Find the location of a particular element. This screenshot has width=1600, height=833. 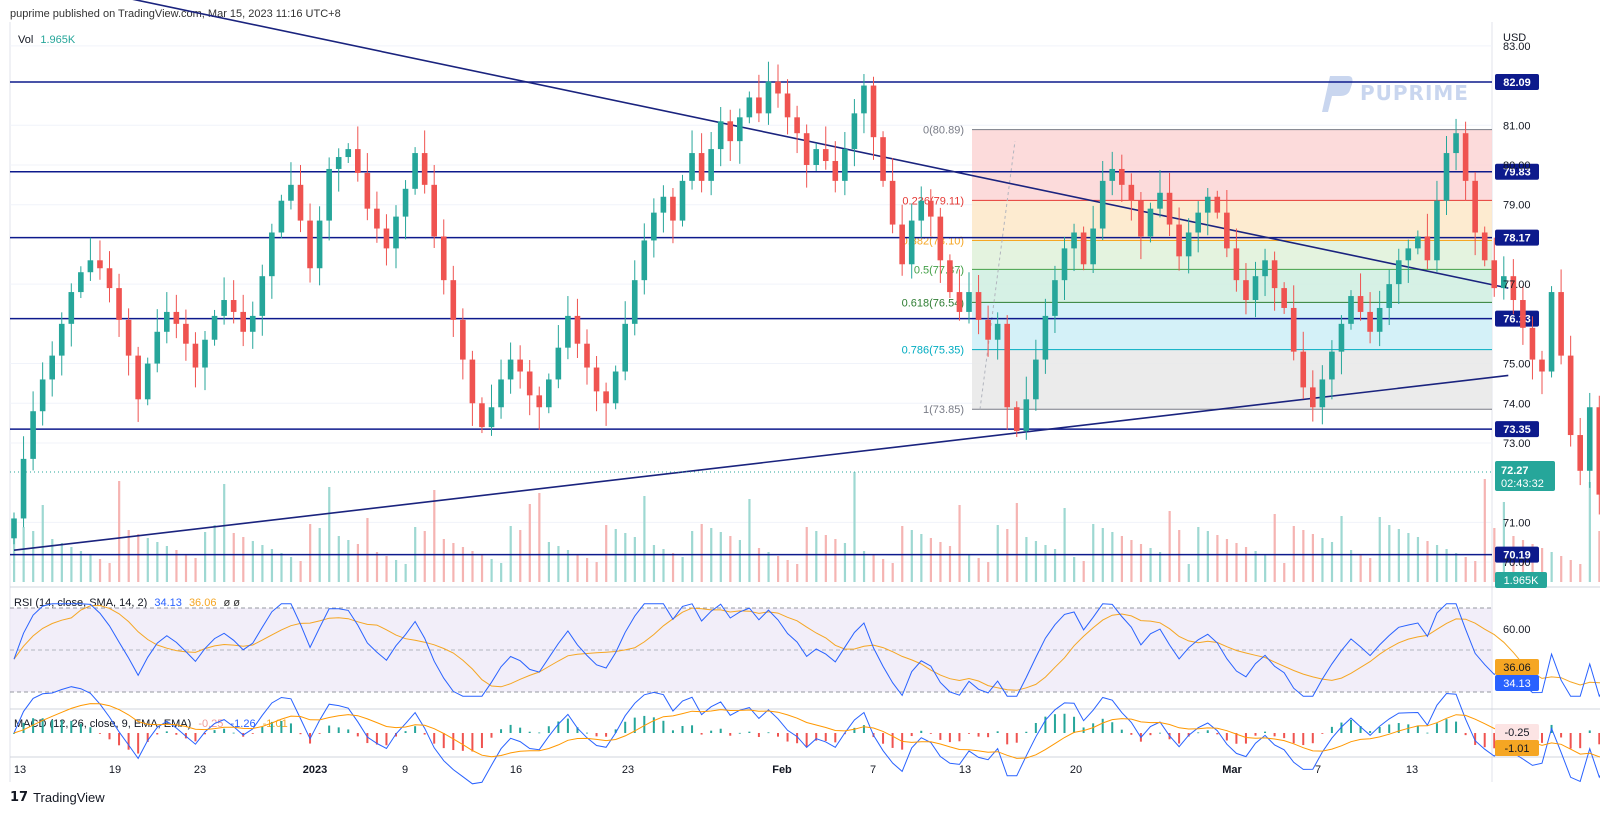

last-price-countdown: 02:43:32 is located at coordinates (1522, 484).